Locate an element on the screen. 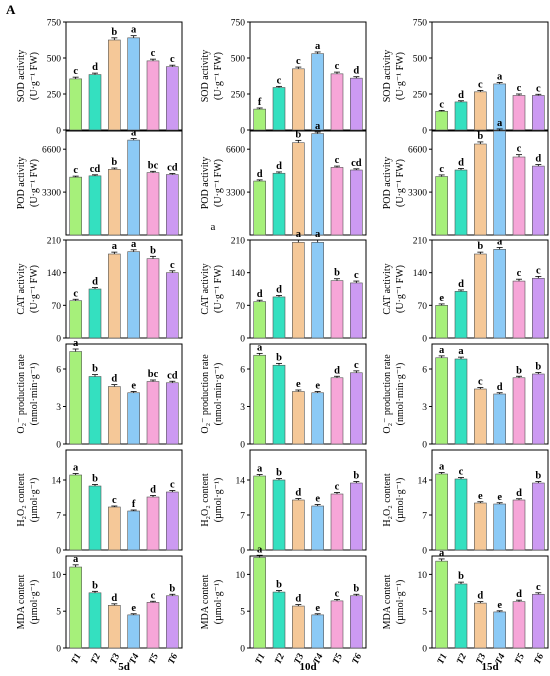  column-label: 5d is located at coordinates (124, 667).